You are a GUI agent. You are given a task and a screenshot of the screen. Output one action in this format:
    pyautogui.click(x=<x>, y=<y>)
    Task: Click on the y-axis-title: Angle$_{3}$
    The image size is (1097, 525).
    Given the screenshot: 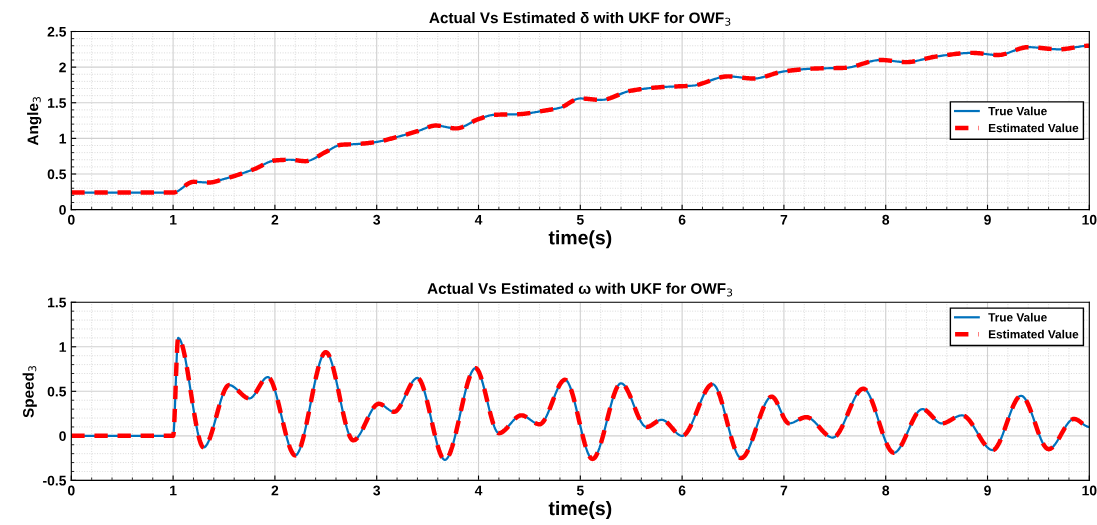 What is the action you would take?
    pyautogui.click(x=34, y=121)
    